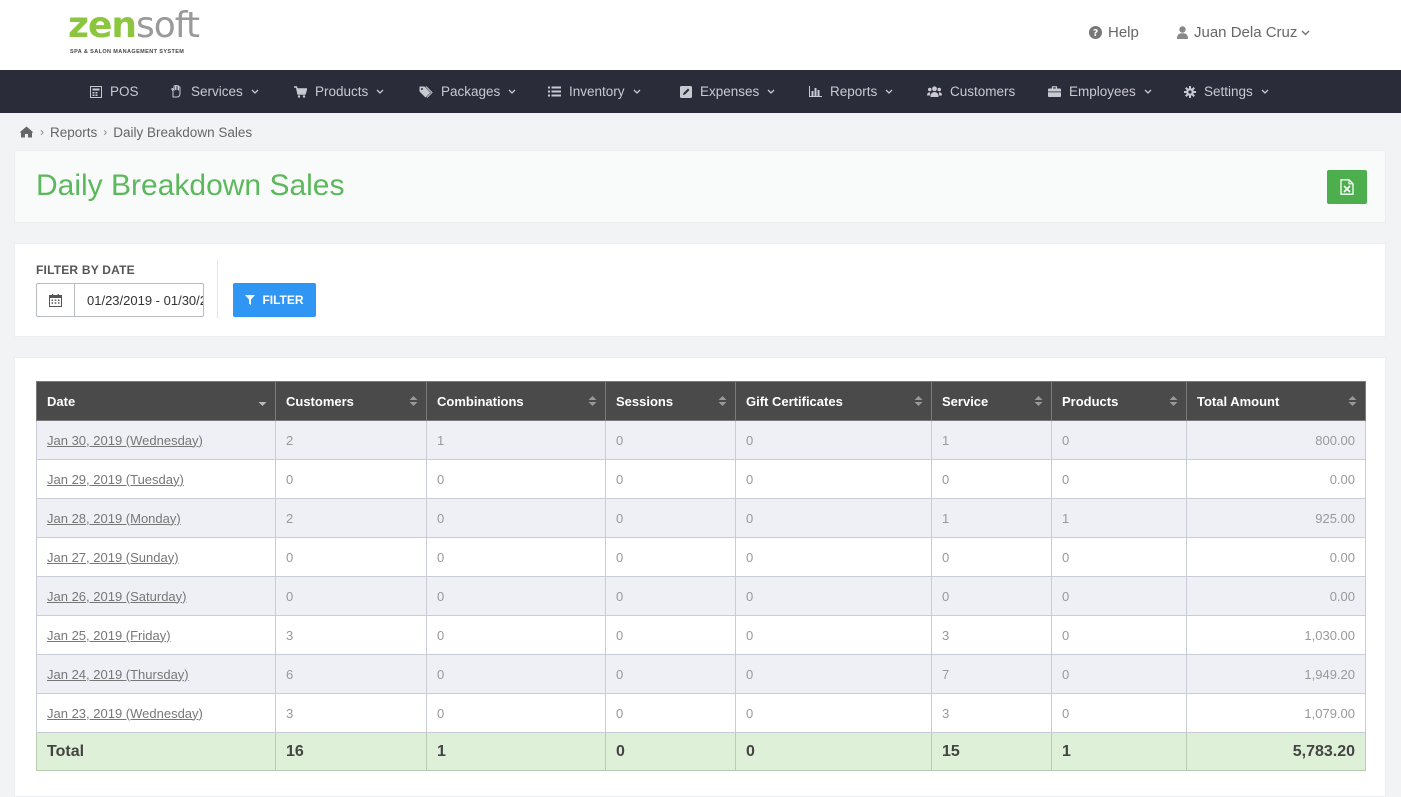  I want to click on column-header-sessions: Sessions, so click(671, 401).